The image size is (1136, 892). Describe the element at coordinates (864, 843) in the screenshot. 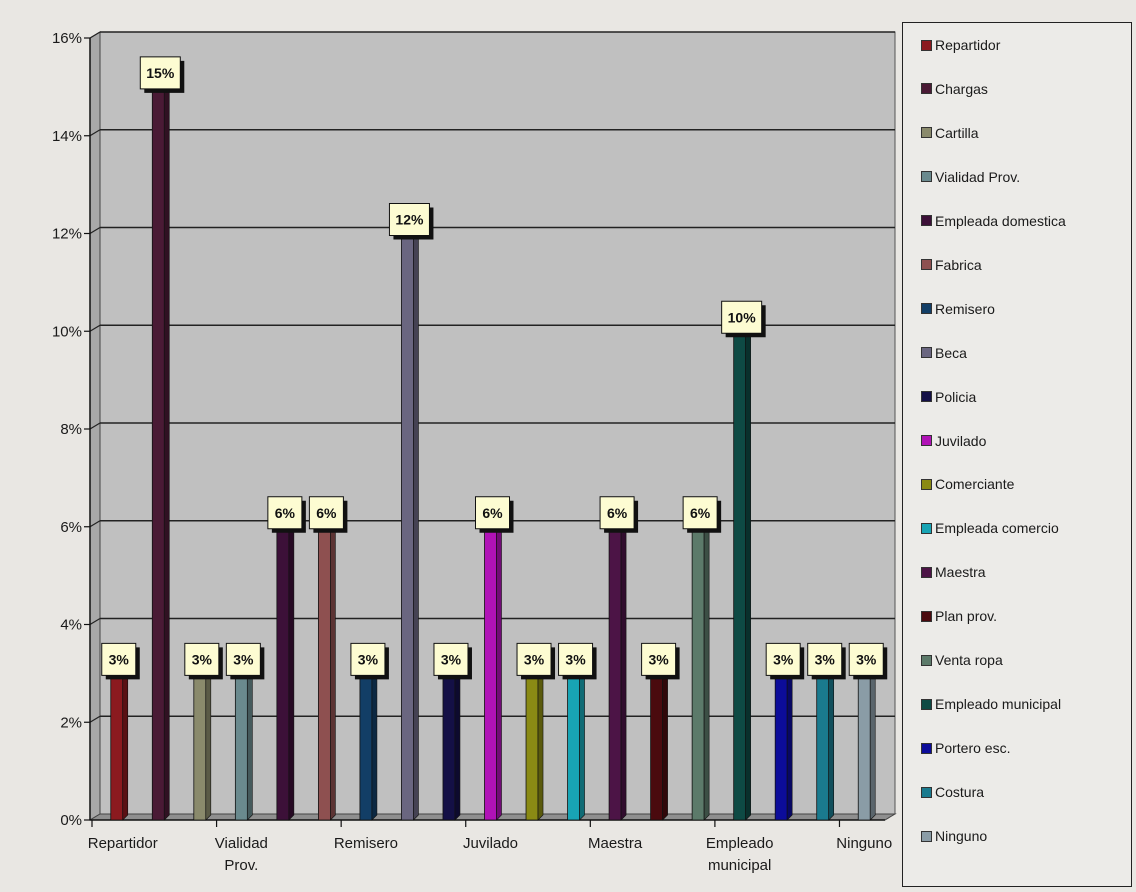

I see `x-tick-label-line: Ninguno` at that location.